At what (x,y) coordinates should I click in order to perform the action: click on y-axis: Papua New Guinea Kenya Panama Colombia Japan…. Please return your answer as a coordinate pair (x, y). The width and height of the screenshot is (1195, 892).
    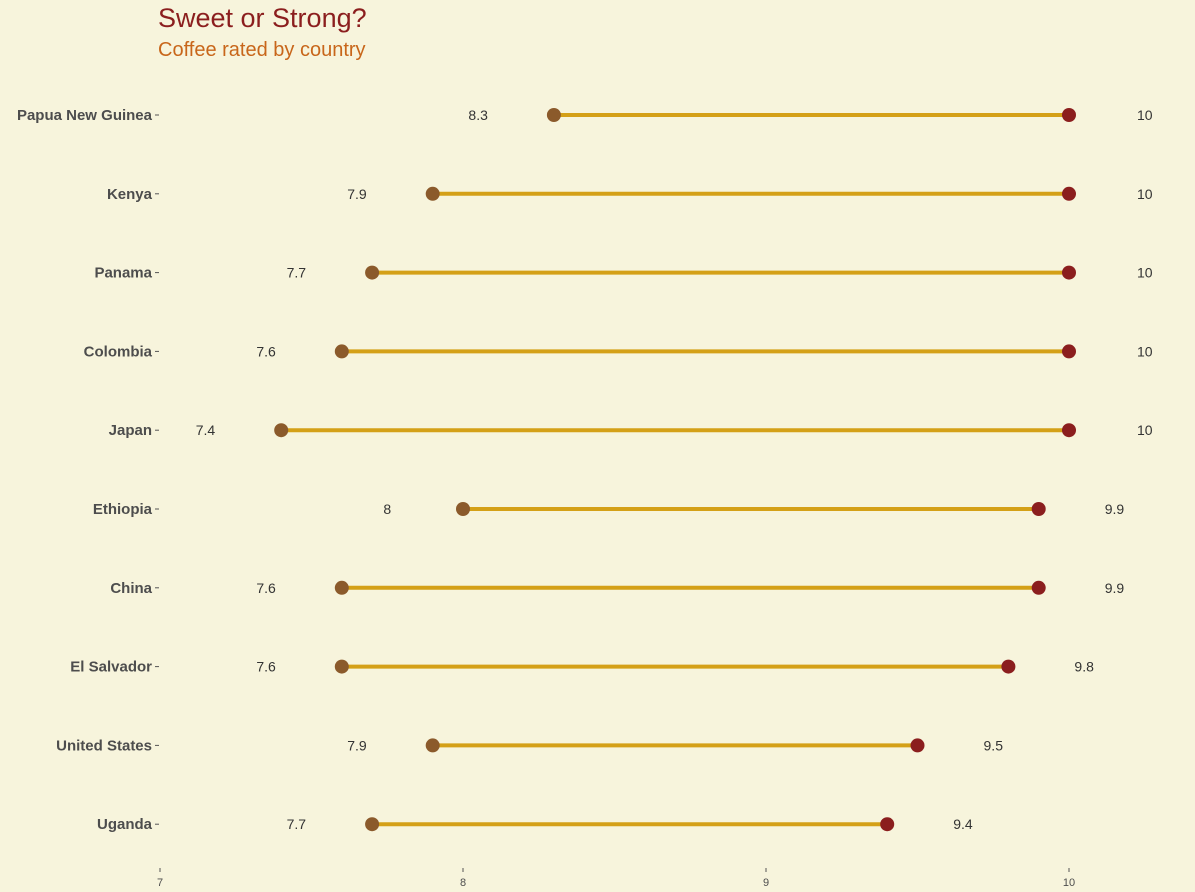
    Looking at the image, I should click on (88, 470).